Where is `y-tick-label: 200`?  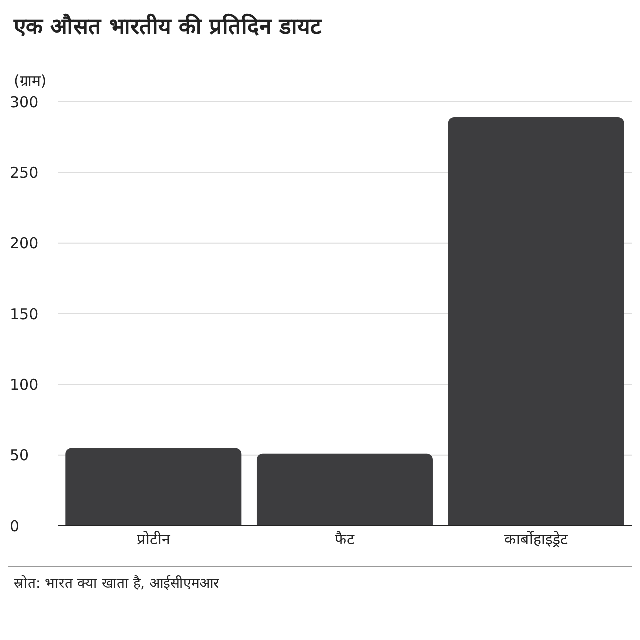
y-tick-label: 200 is located at coordinates (24, 243).